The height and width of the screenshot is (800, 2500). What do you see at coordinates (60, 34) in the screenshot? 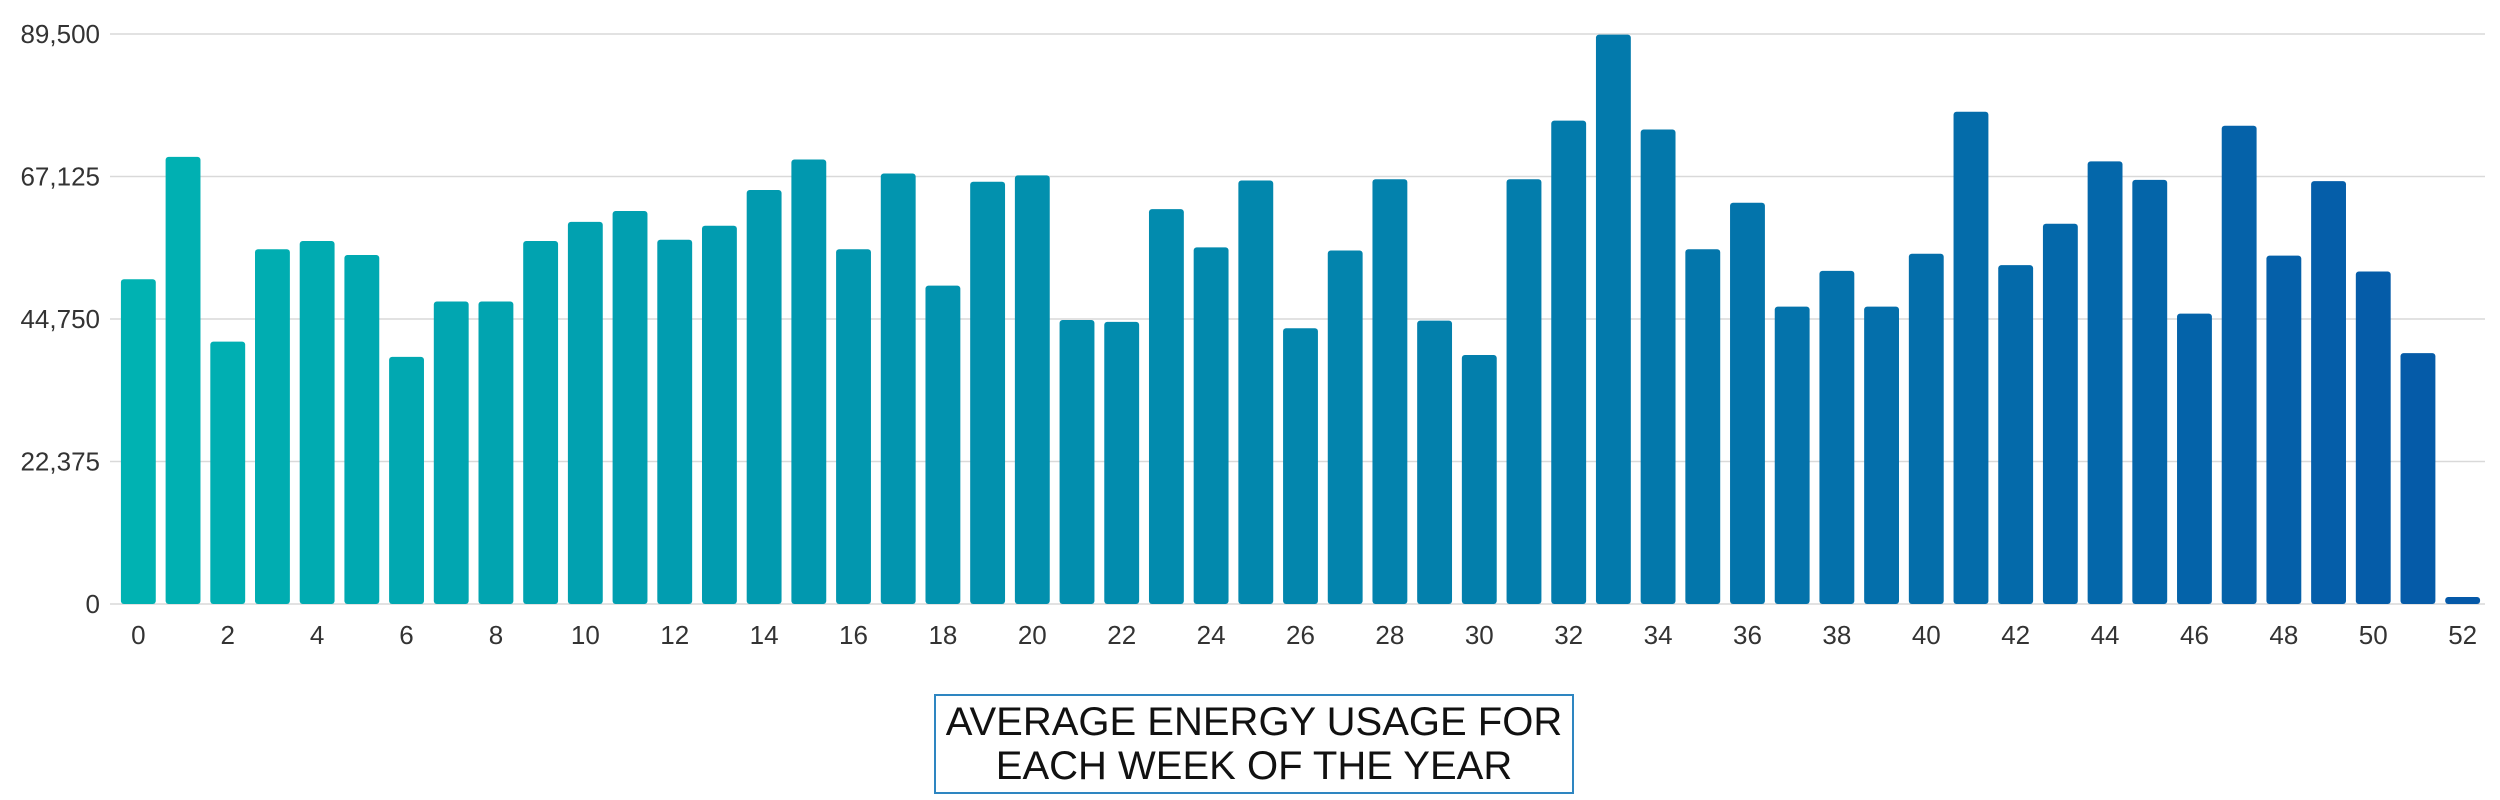
I see `y-tick-label: 89,500` at bounding box center [60, 34].